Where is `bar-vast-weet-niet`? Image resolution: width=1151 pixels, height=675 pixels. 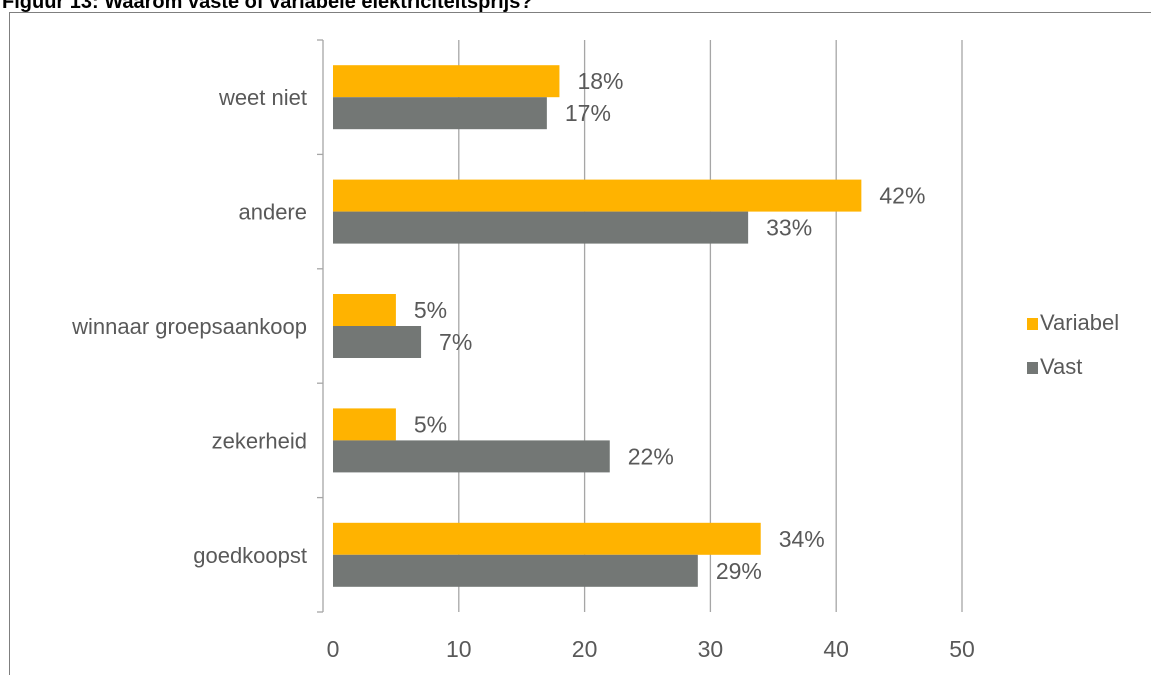 bar-vast-weet-niet is located at coordinates (440, 113).